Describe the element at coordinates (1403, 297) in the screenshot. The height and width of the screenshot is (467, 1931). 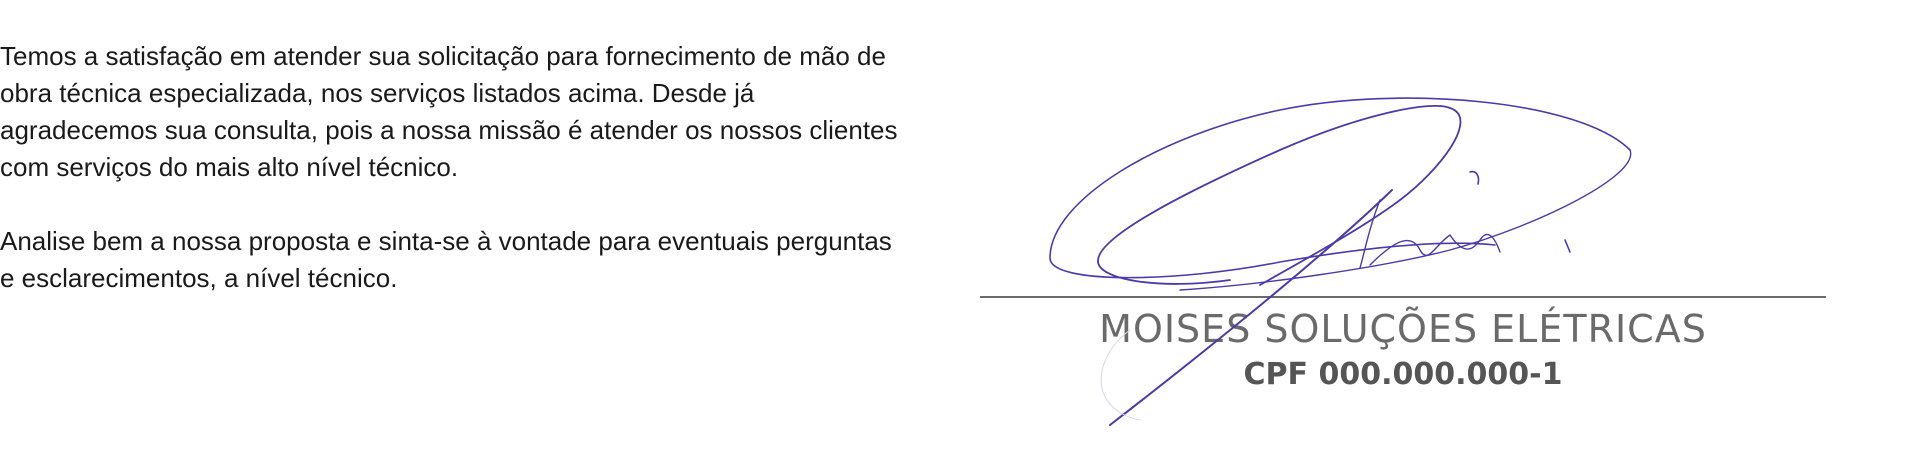
I see `signature-line` at that location.